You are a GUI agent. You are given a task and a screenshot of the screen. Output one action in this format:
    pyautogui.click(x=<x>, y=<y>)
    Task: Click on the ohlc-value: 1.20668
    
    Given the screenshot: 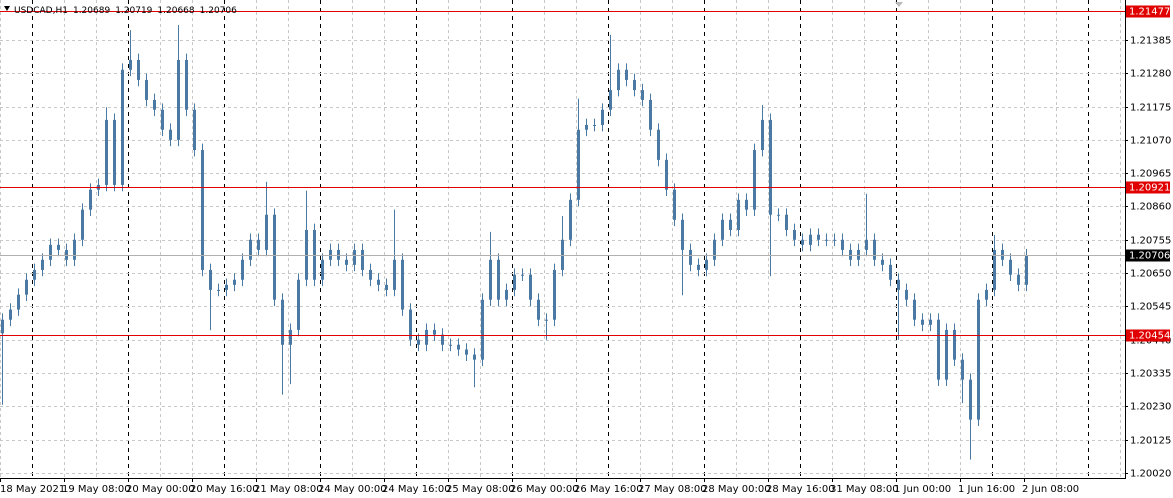 What is the action you would take?
    pyautogui.click(x=175, y=11)
    